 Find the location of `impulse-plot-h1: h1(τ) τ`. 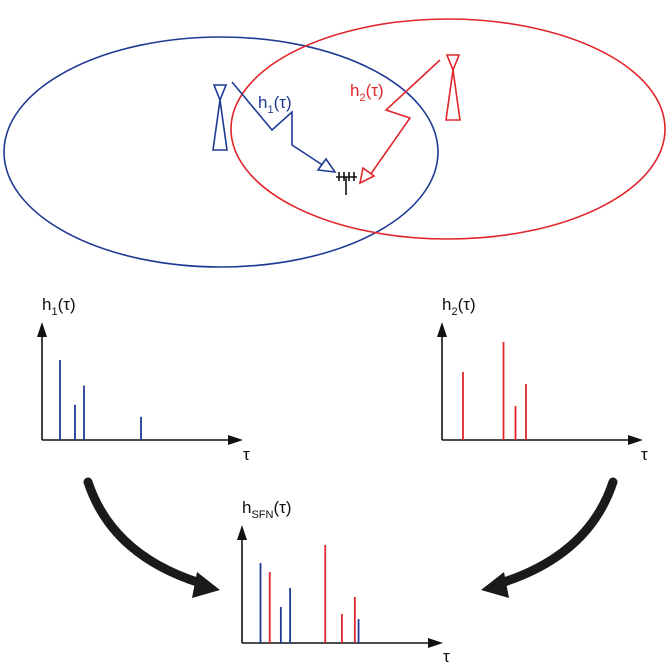

impulse-plot-h1: h1(τ) τ is located at coordinates (143, 379).